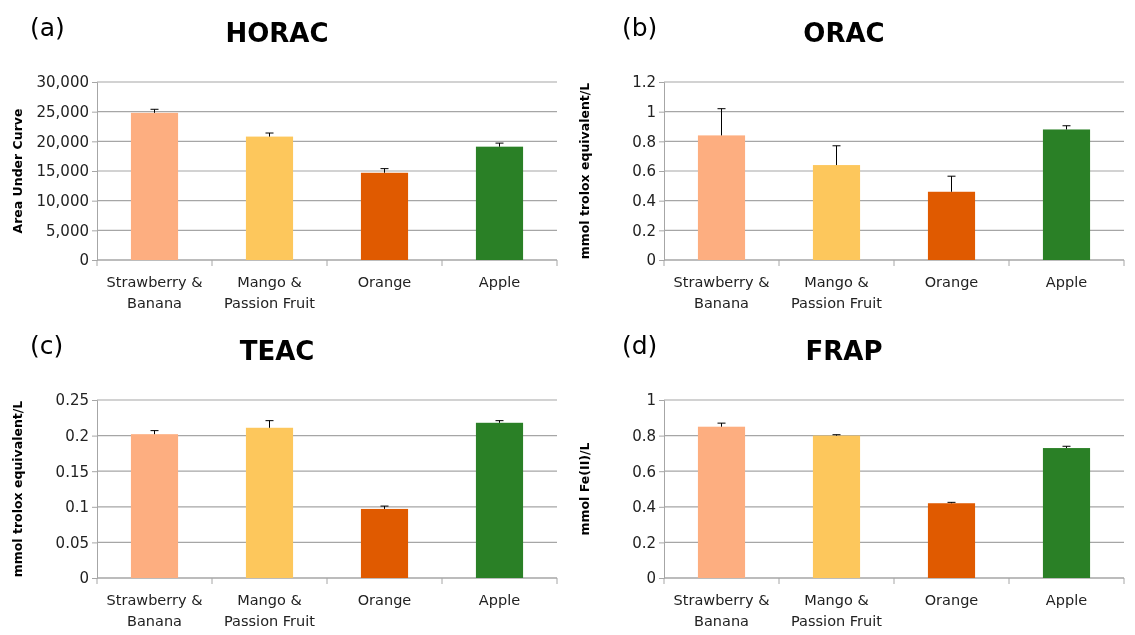  Describe the element at coordinates (17, 171) in the screenshot. I see `y-axis-title: Area Under Curve` at that location.